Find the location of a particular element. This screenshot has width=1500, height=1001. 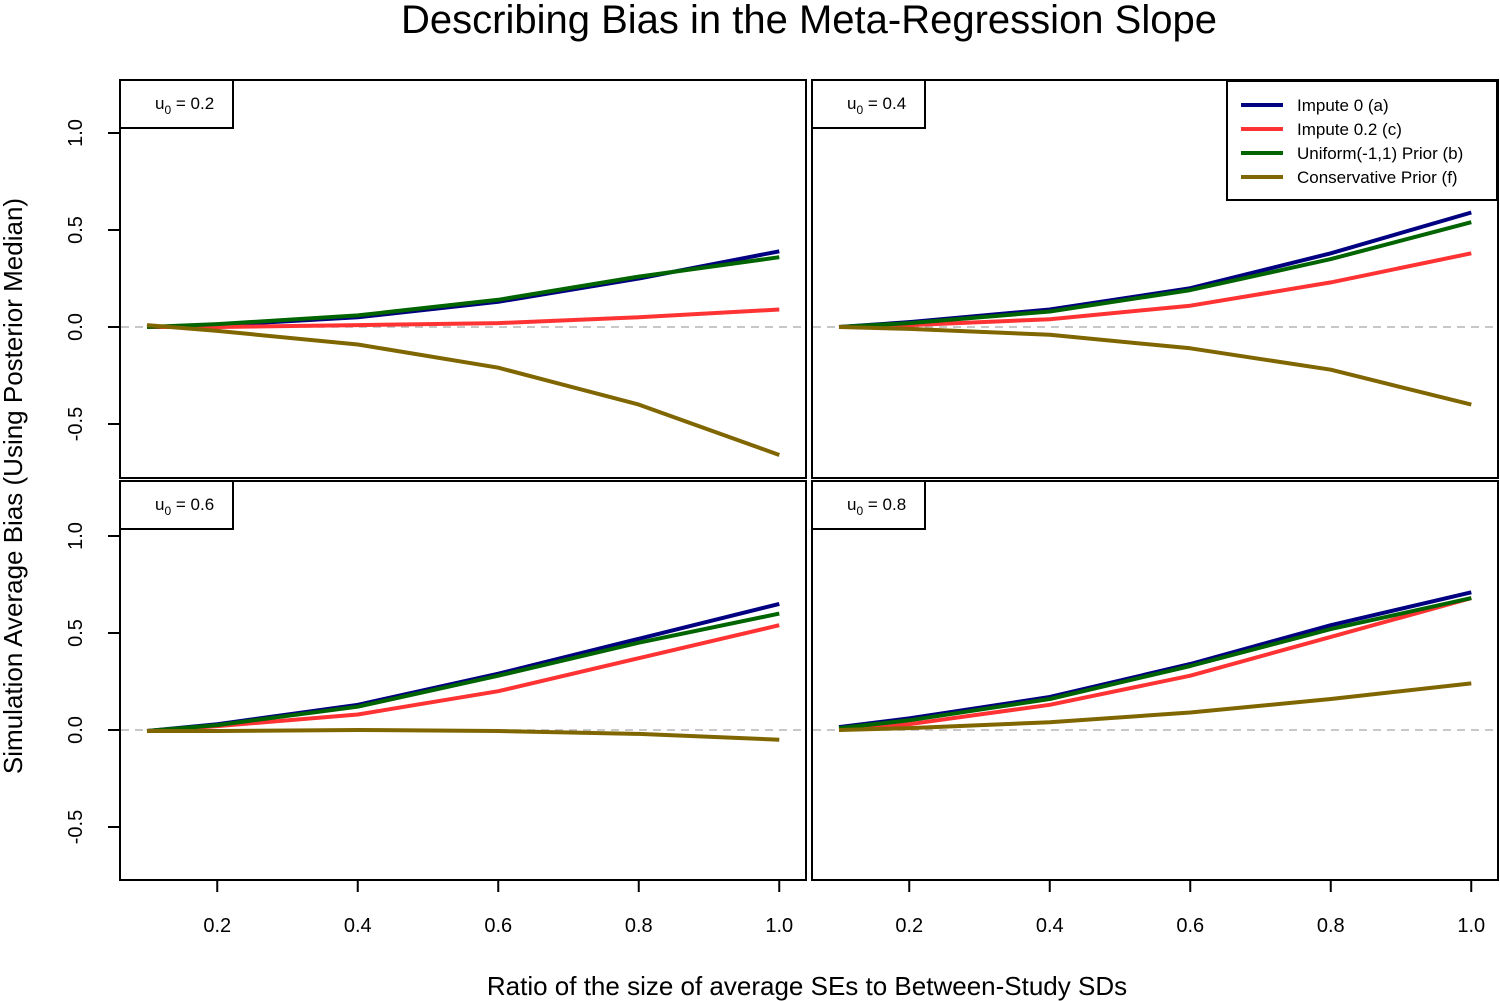

legend-box is located at coordinates (1362, 140).